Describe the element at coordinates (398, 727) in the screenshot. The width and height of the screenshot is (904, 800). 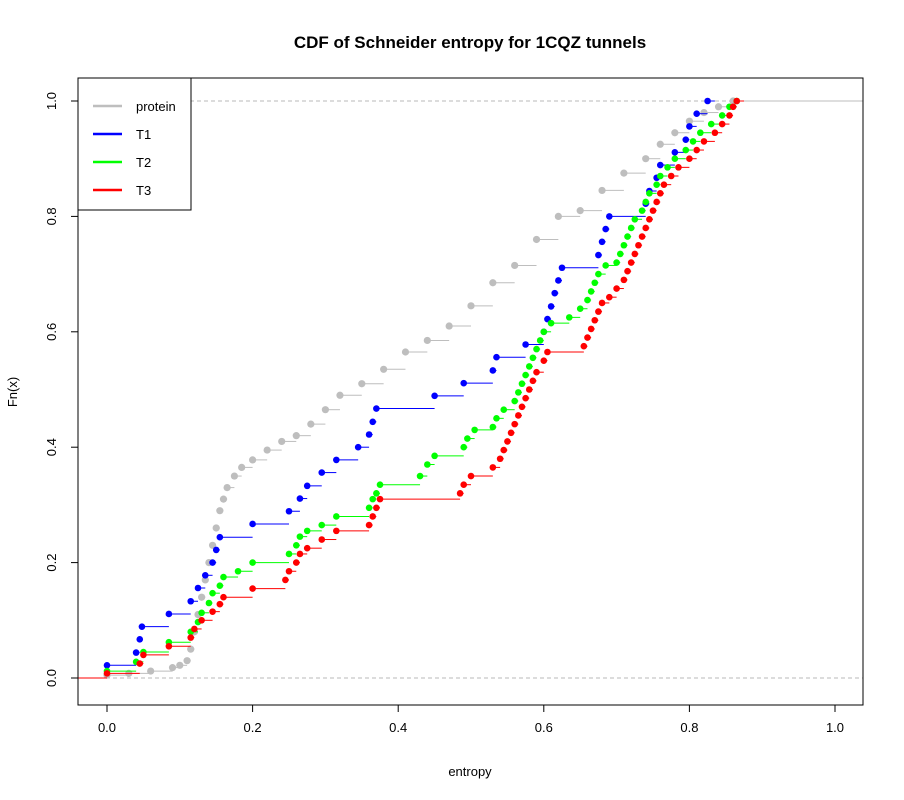
I see `x-tick-label: 0.4` at that location.